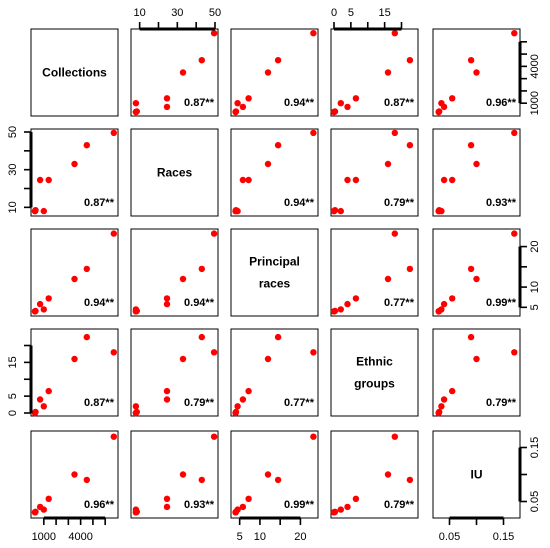 This screenshot has height=548, width=550. What do you see at coordinates (13, 362) in the screenshot?
I see `ethnic_groups-tick-label: 15` at bounding box center [13, 362].